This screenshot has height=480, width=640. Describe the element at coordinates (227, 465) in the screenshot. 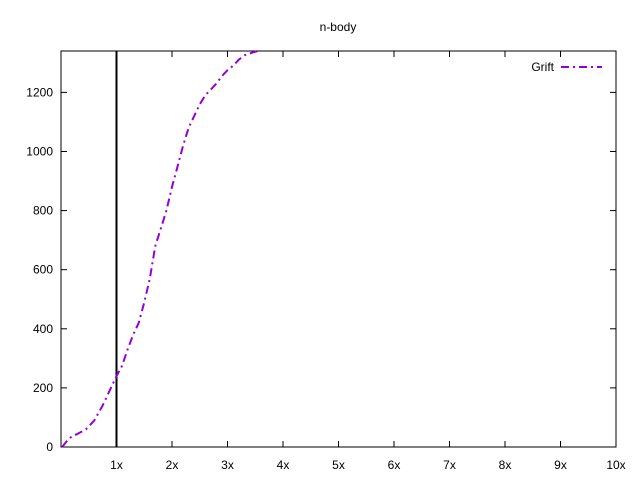

I see `x-tick-label: 3x` at that location.